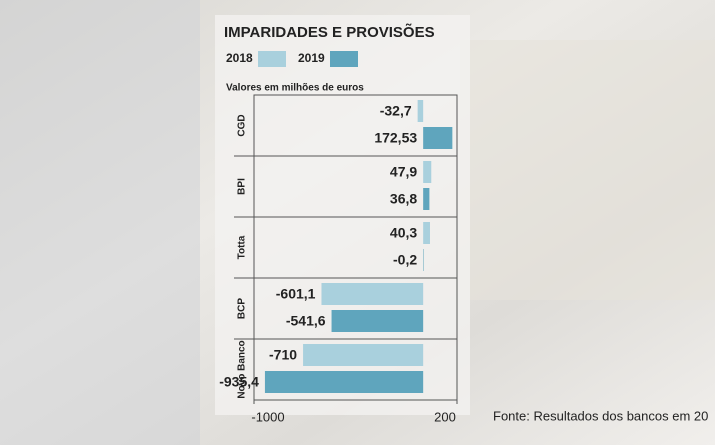 This screenshot has height=445, width=715. Describe the element at coordinates (242, 308) in the screenshot. I see `y-tick-label: BCP` at that location.